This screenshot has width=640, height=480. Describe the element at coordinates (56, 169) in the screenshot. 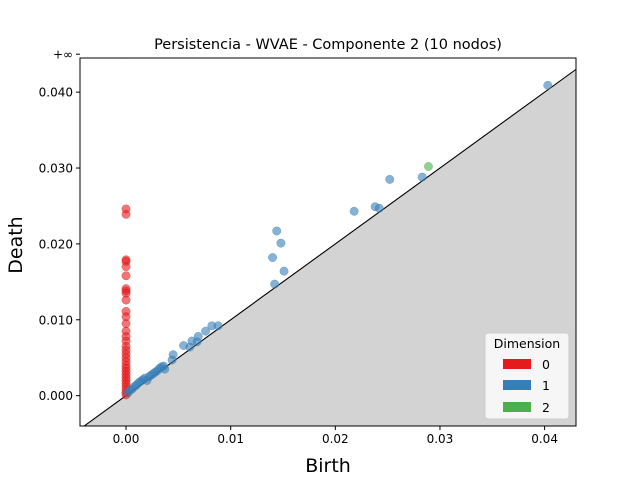

I see `y-tick-label: 0.030` at that location.